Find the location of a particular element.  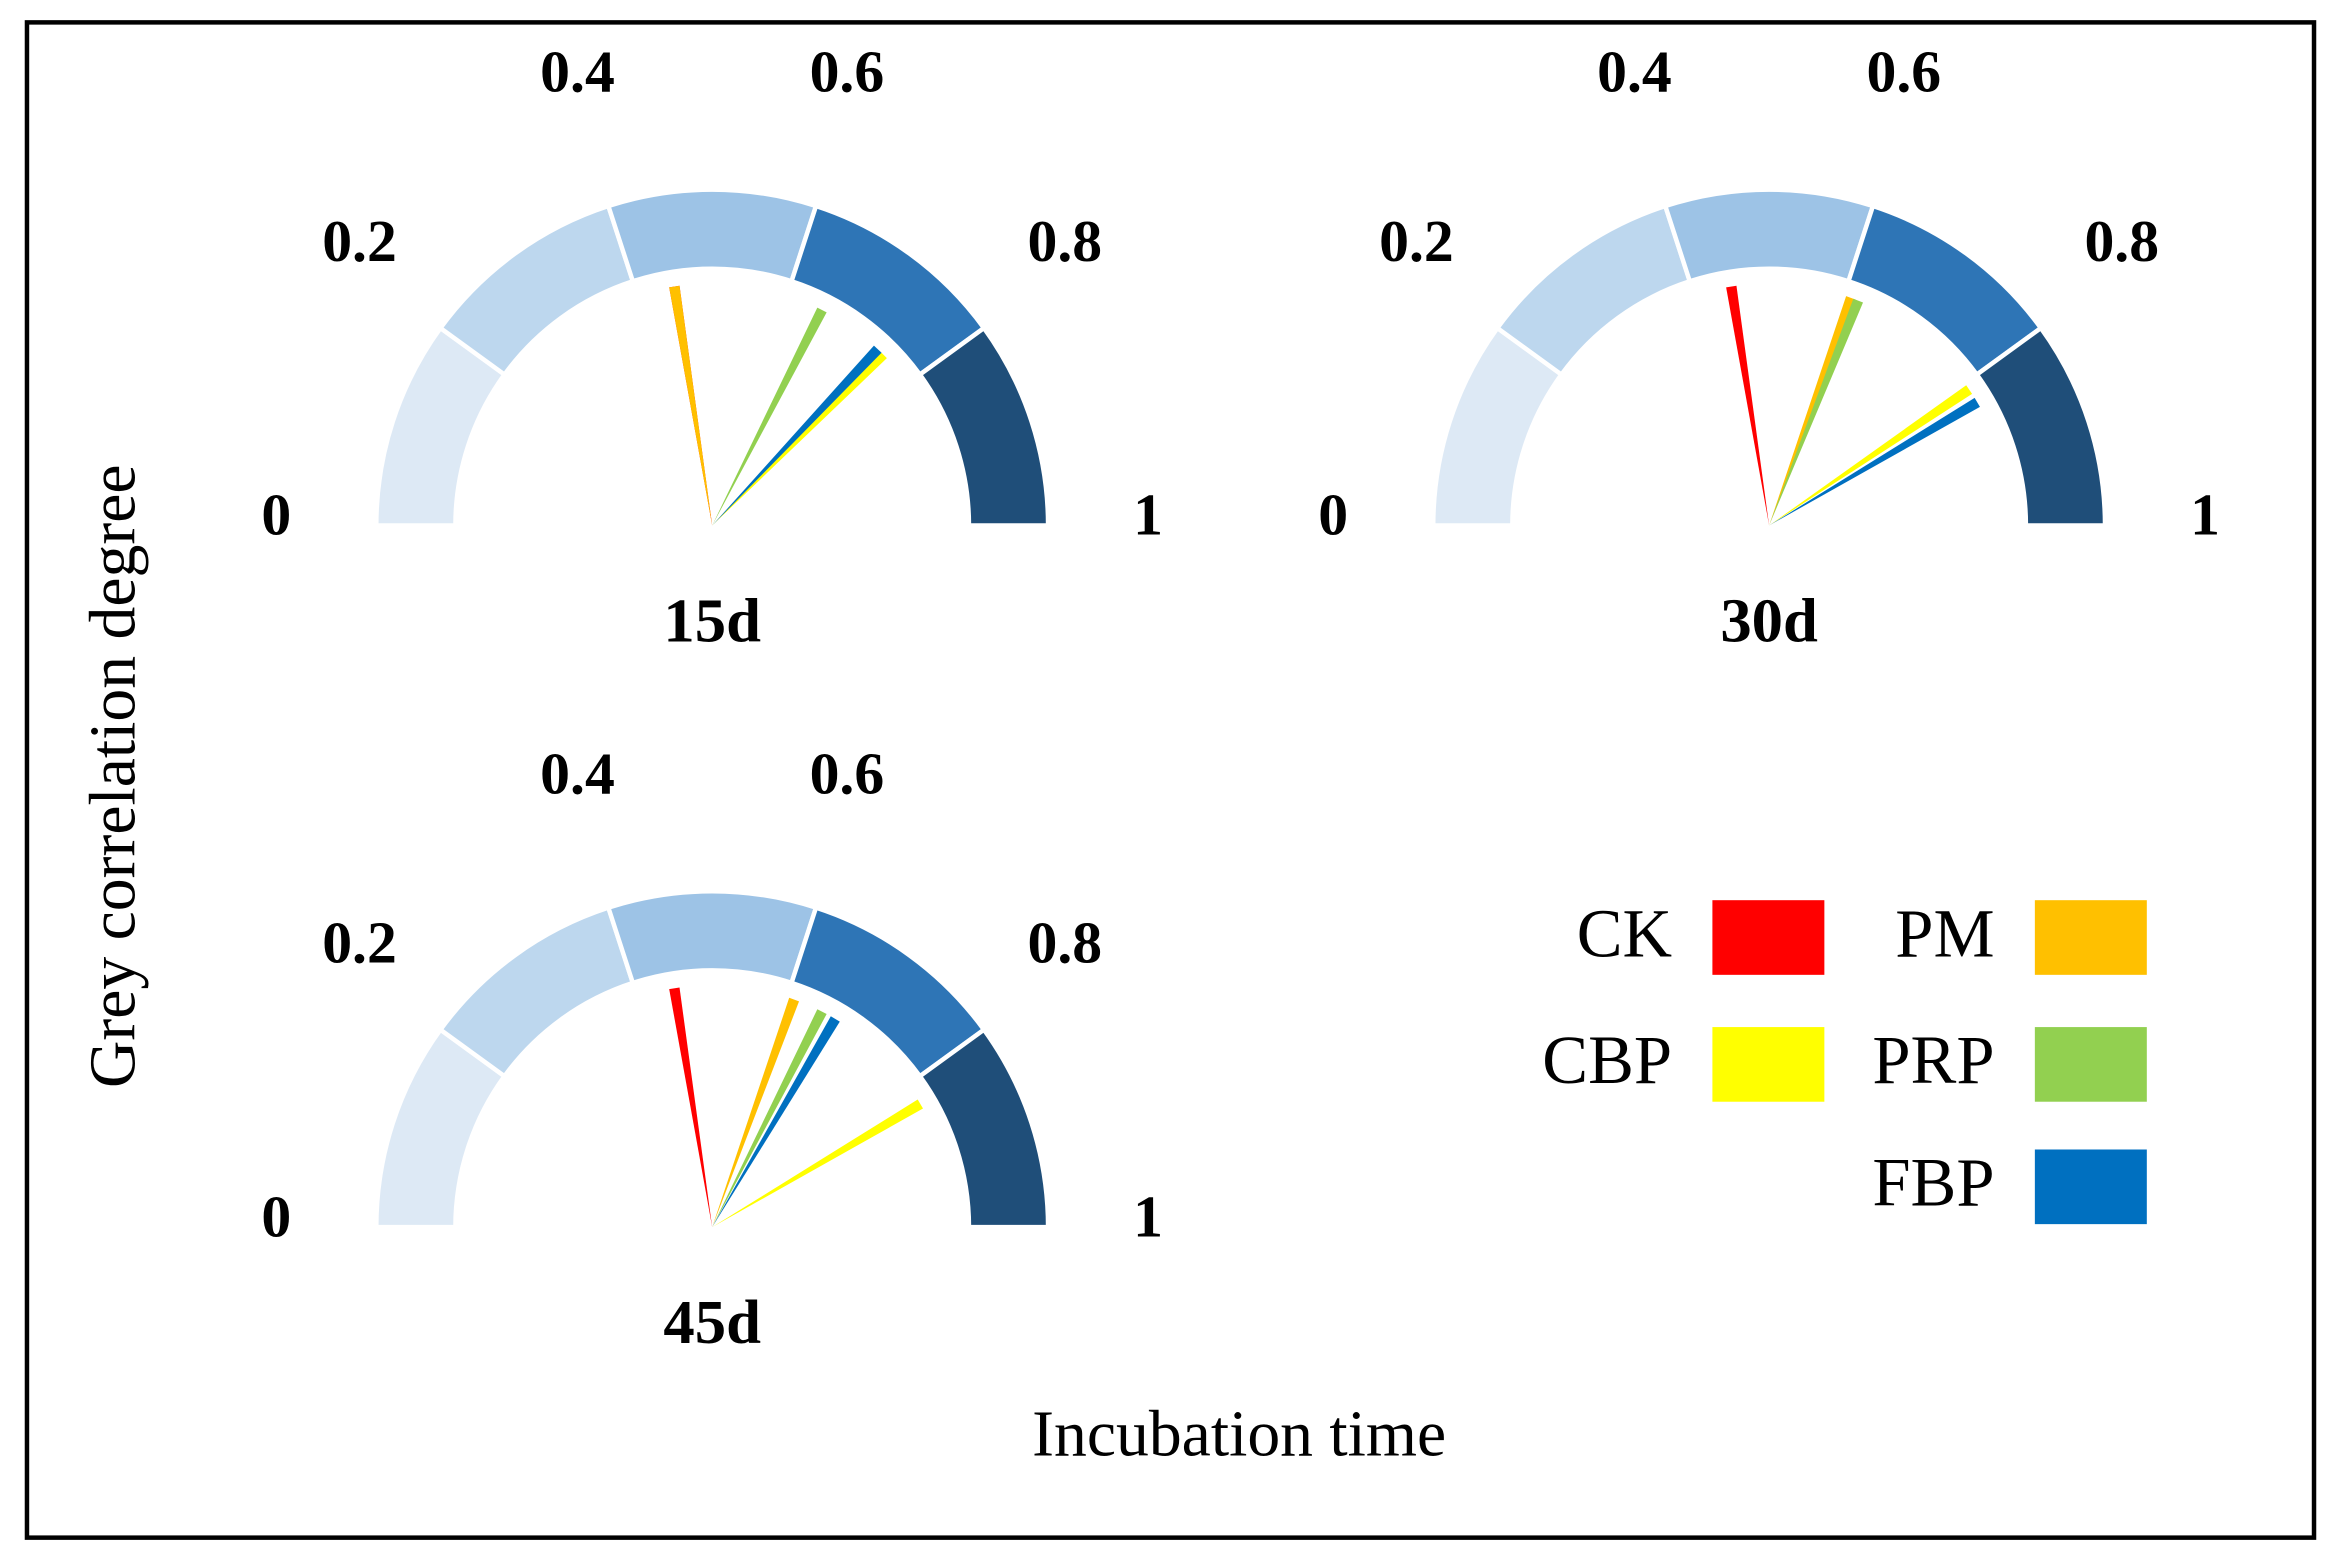

legend-label: CBP is located at coordinates (1607, 1060).